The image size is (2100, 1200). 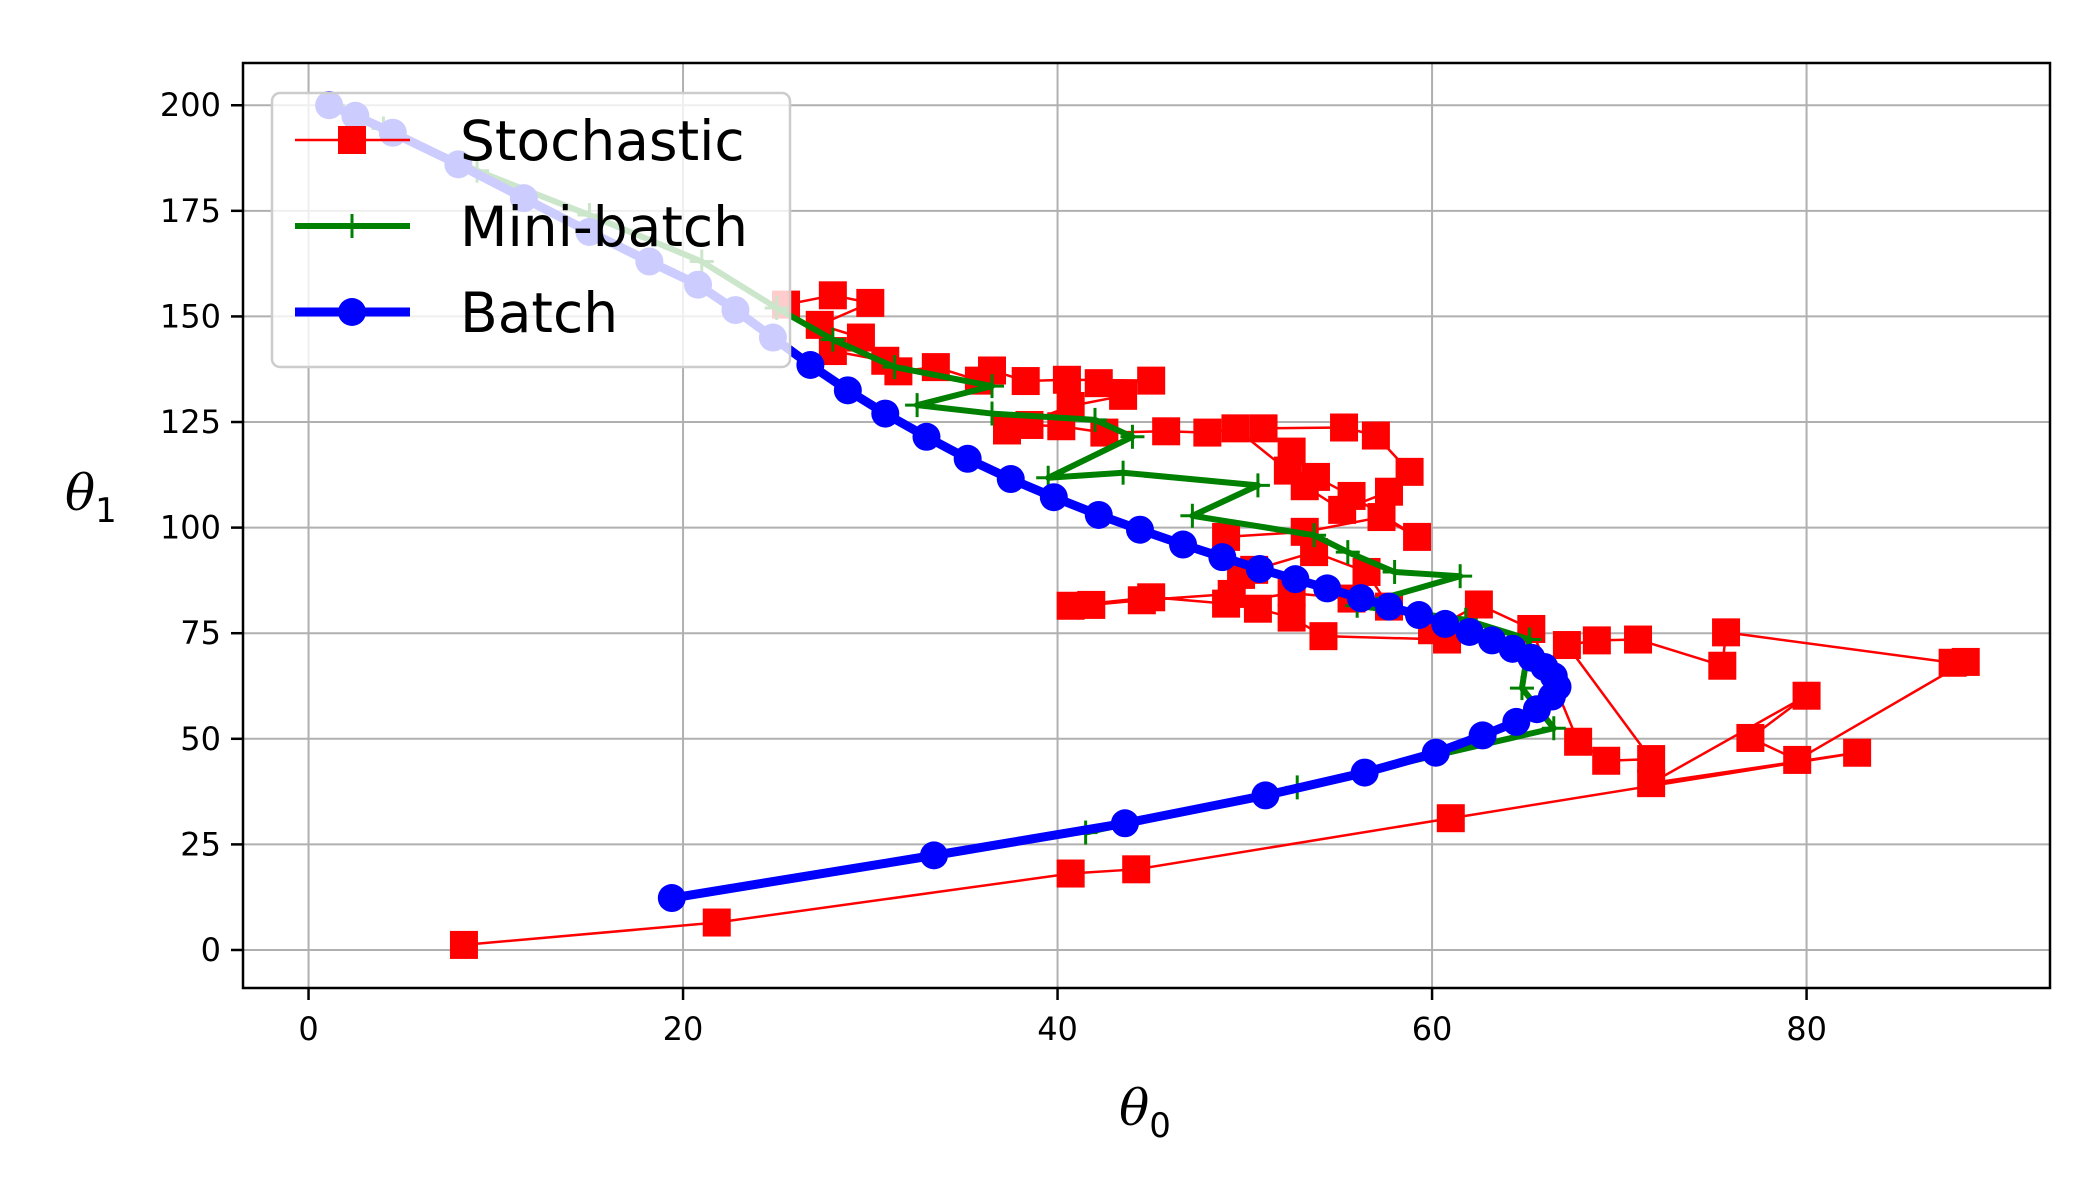 What do you see at coordinates (352, 226) in the screenshot?
I see `legend-minibatch-marker` at bounding box center [352, 226].